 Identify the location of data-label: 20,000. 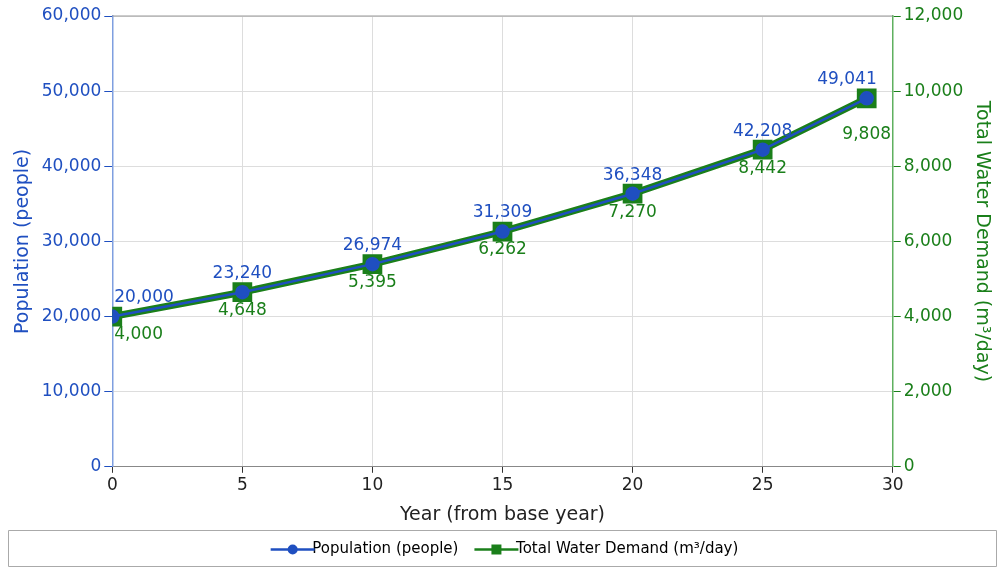
(144, 296).